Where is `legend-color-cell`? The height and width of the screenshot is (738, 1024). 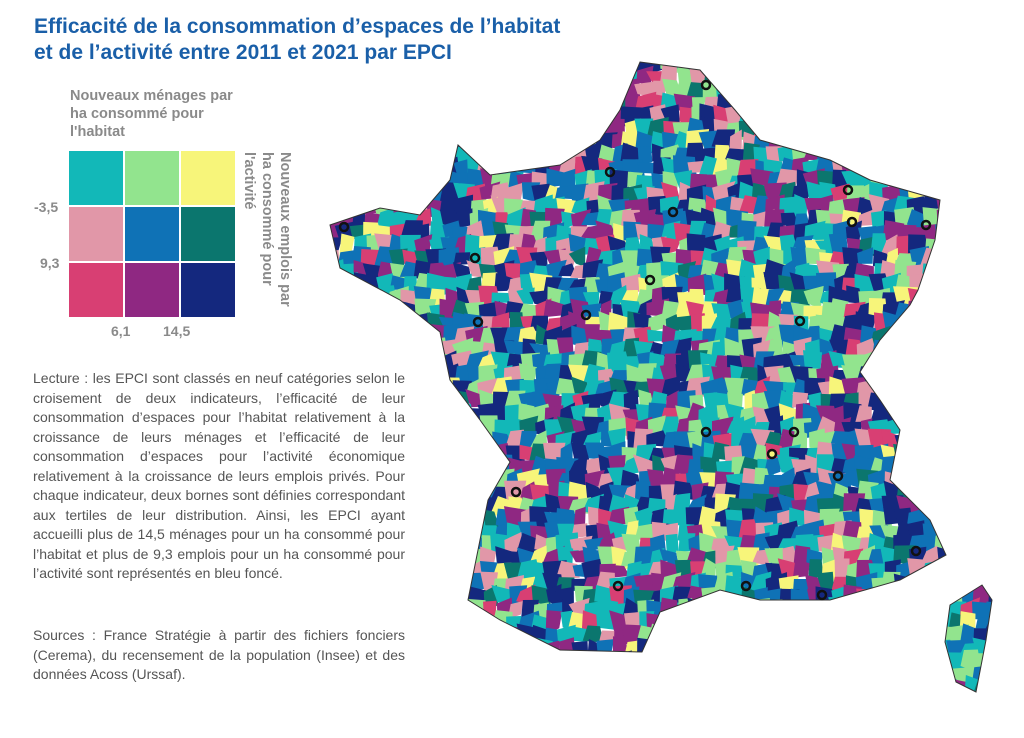 legend-color-cell is located at coordinates (96, 290).